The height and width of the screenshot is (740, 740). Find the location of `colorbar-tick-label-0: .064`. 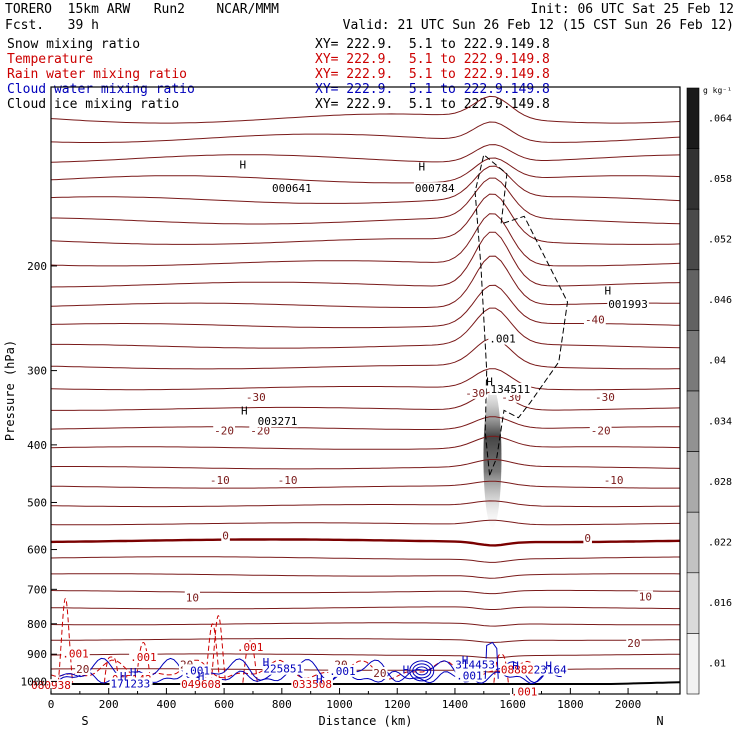

colorbar-tick-label-0: .064 is located at coordinates (720, 118).